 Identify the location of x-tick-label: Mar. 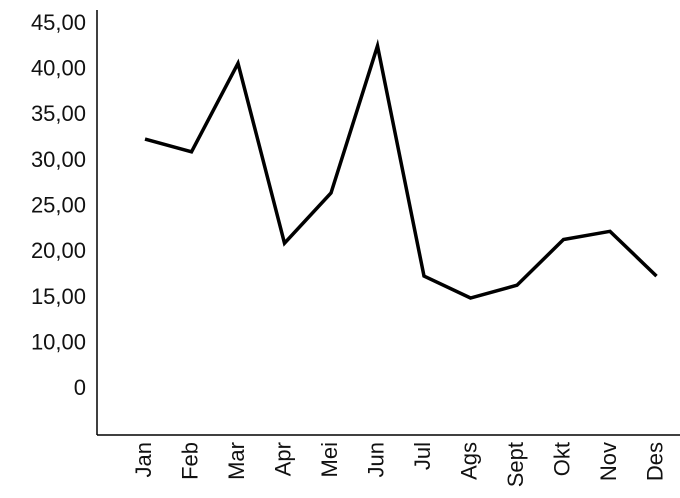
(236, 461).